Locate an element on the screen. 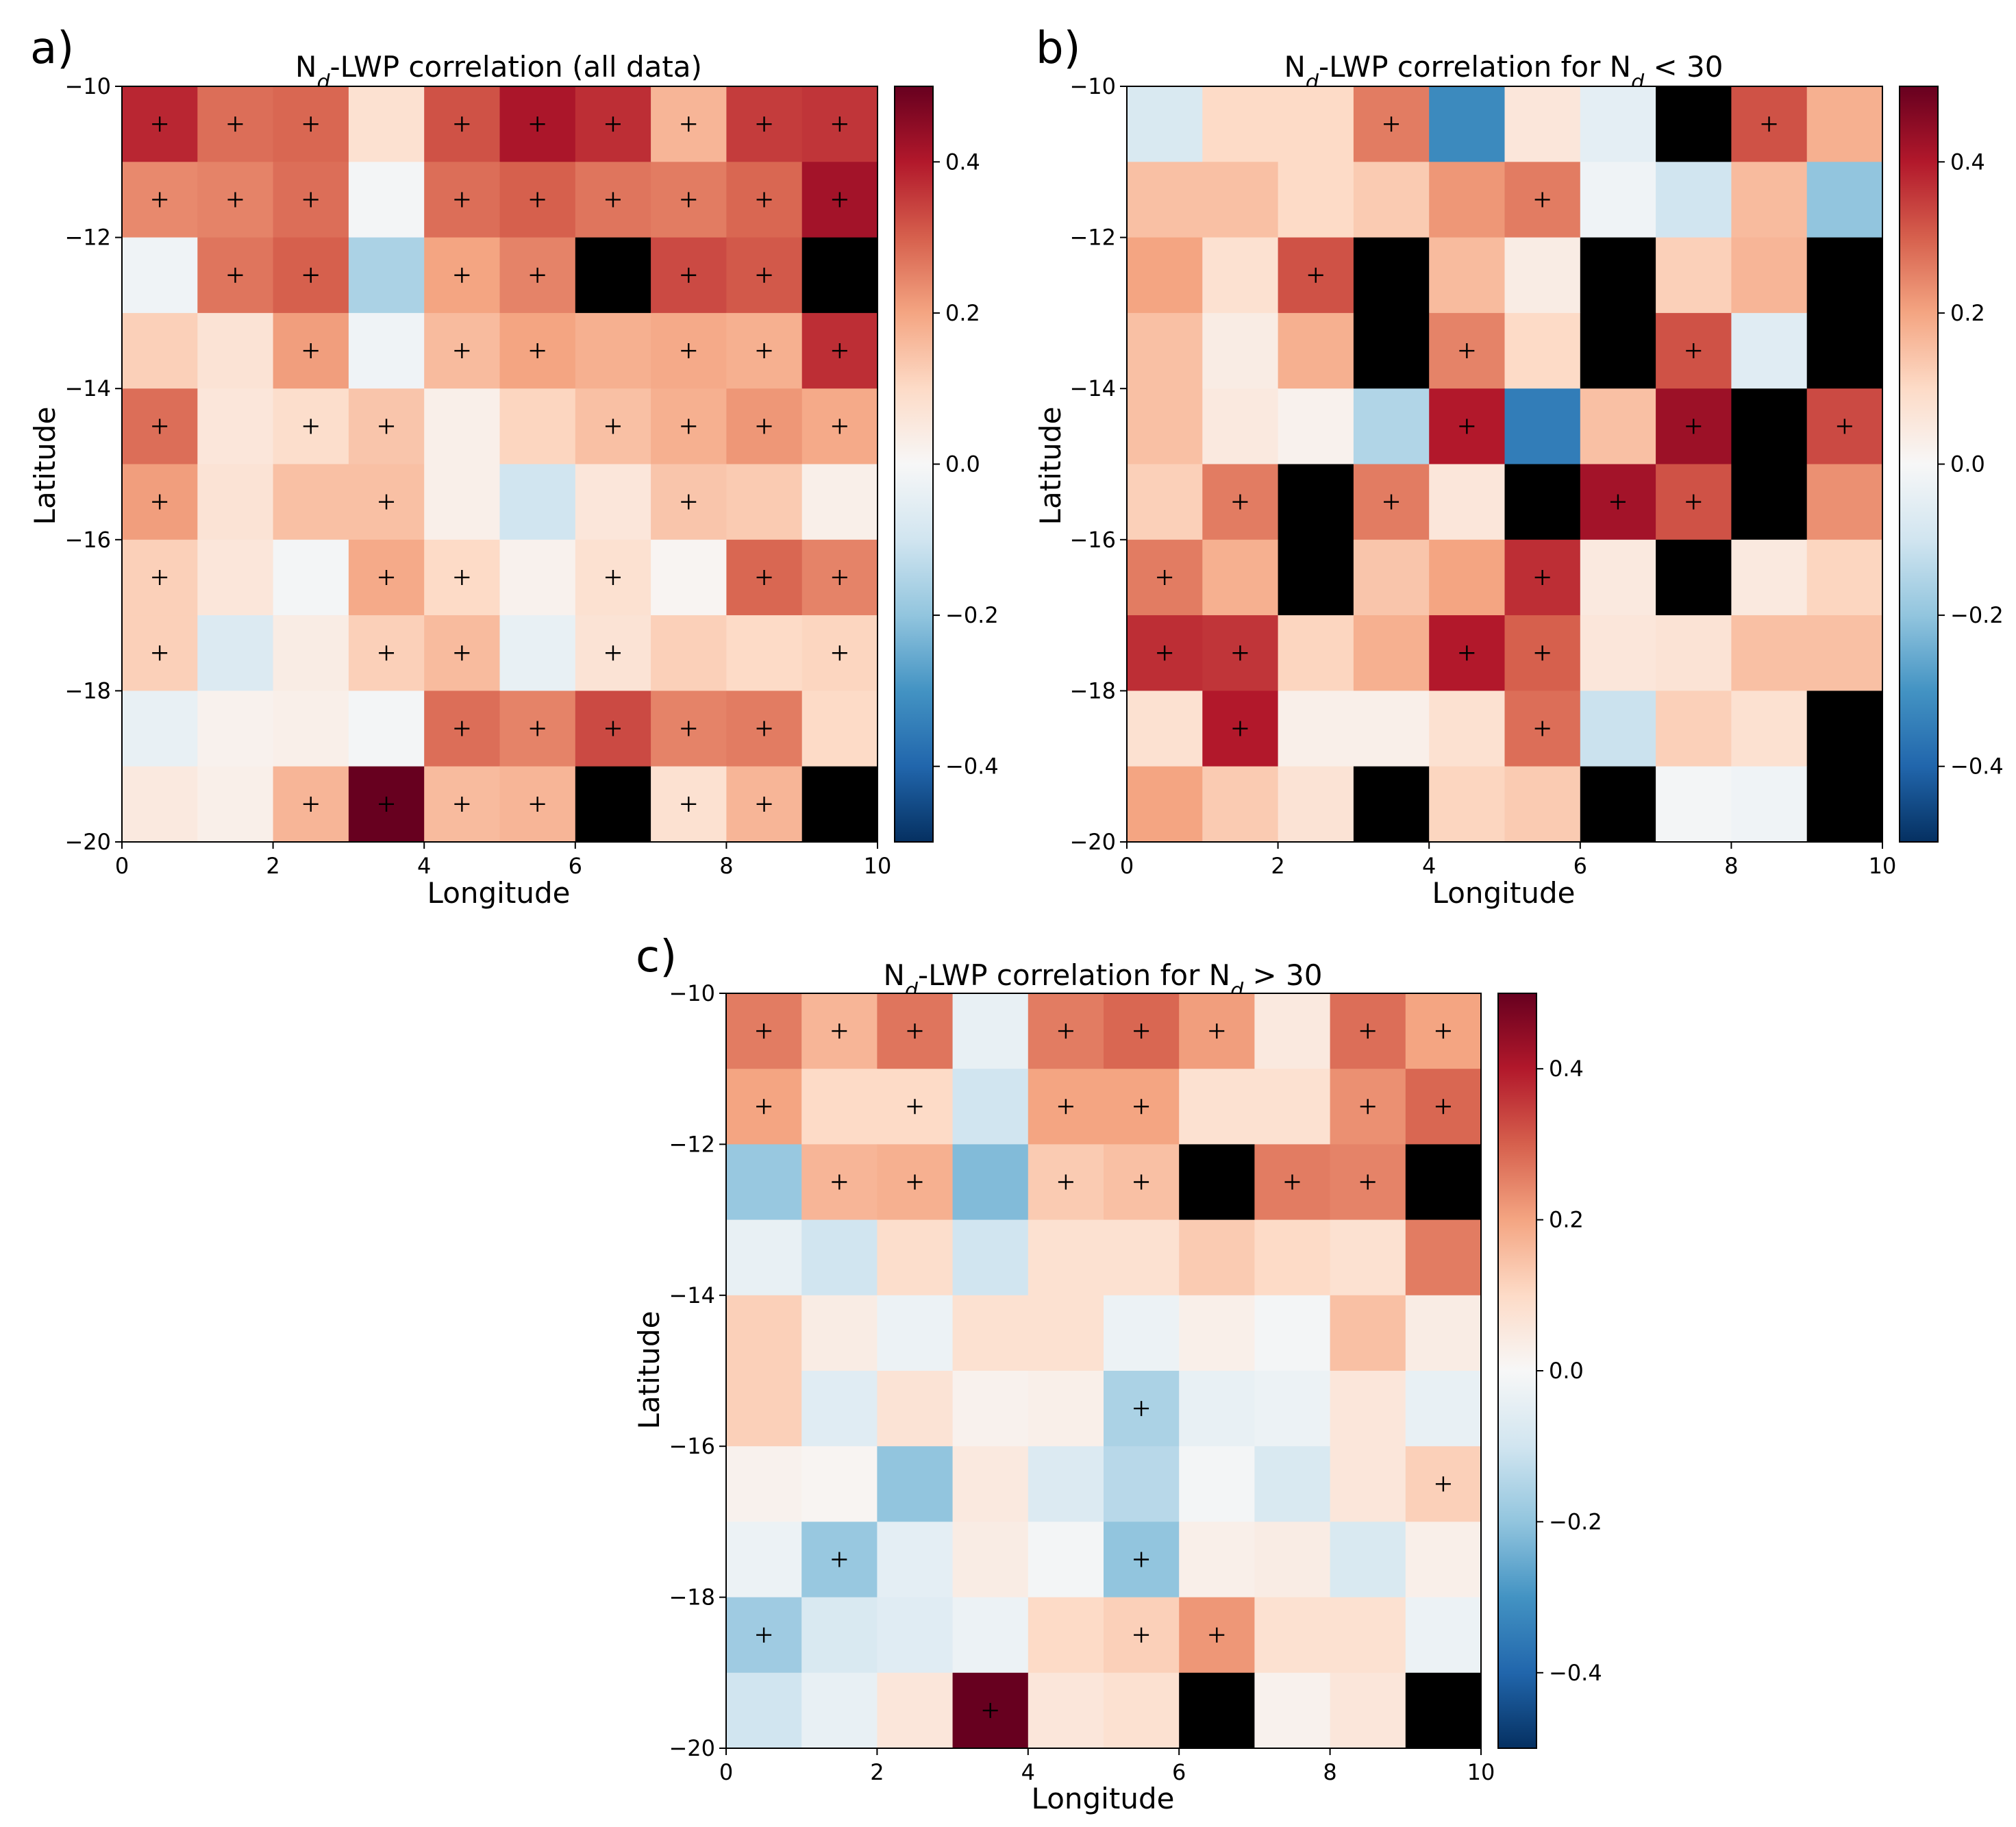 The height and width of the screenshot is (1827, 2016). chart-title: Nd-LWP correlation for Nd < 30 is located at coordinates (1503, 72).